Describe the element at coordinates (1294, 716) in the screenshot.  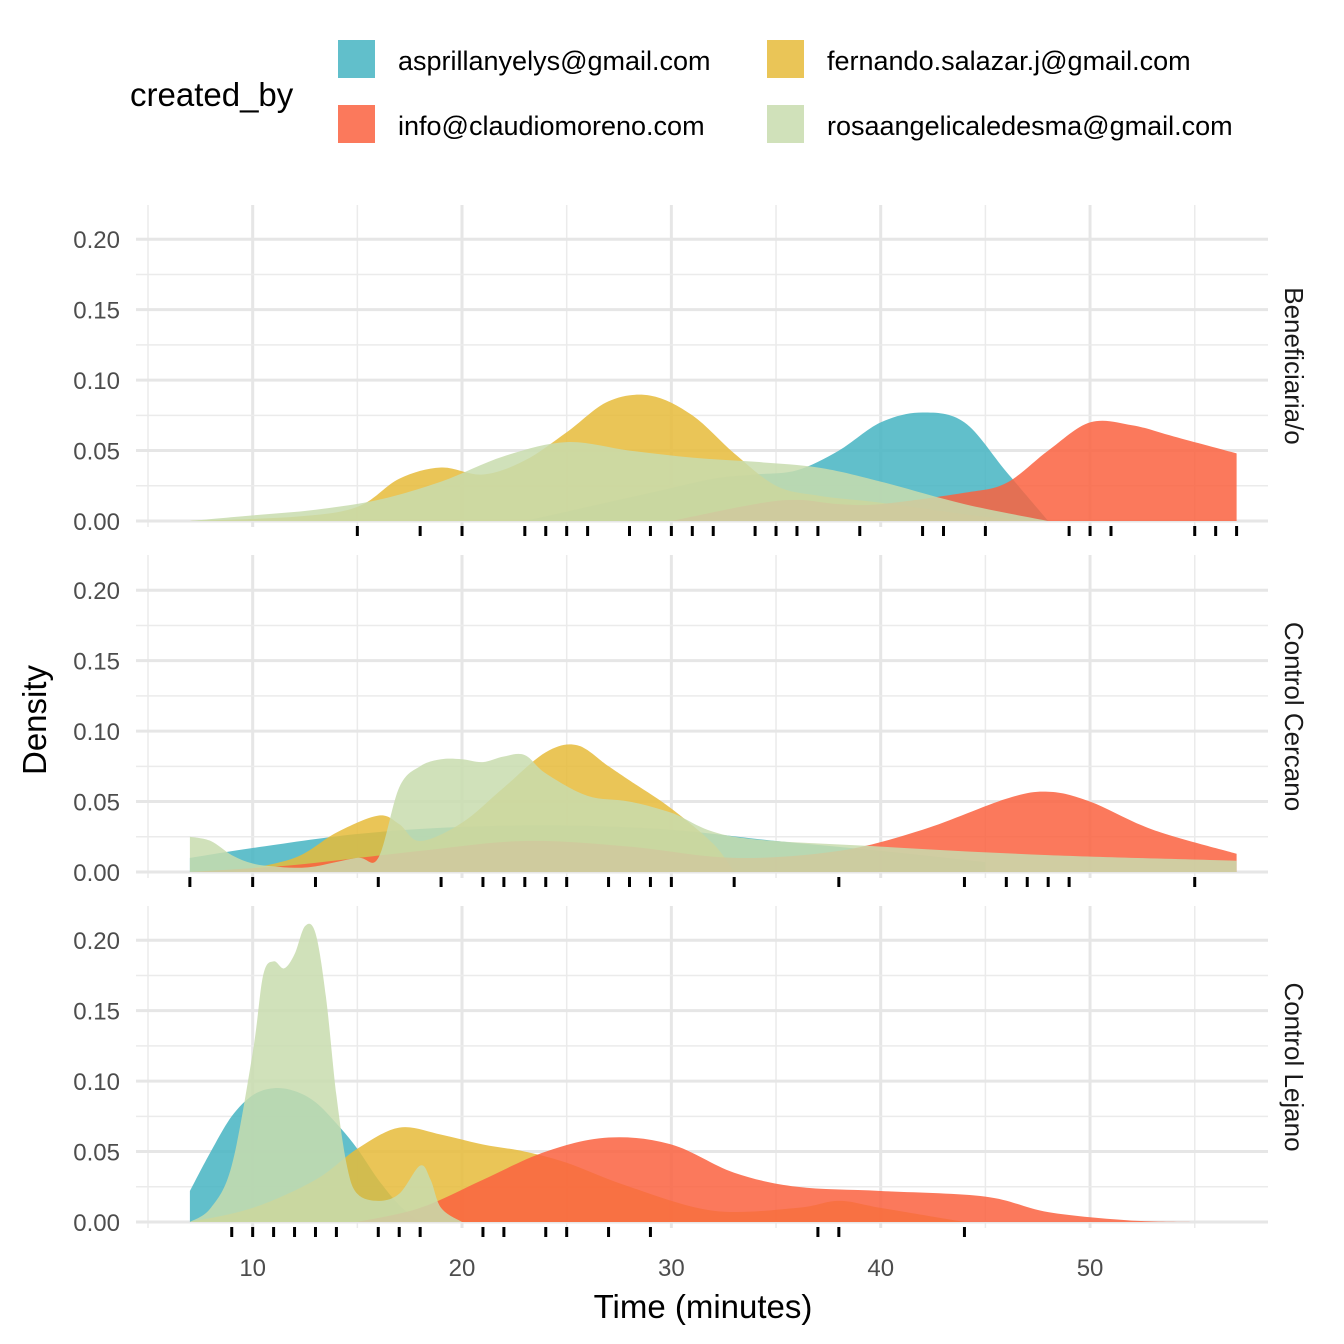
I see `facet-strip-label: Control Cercano` at that location.